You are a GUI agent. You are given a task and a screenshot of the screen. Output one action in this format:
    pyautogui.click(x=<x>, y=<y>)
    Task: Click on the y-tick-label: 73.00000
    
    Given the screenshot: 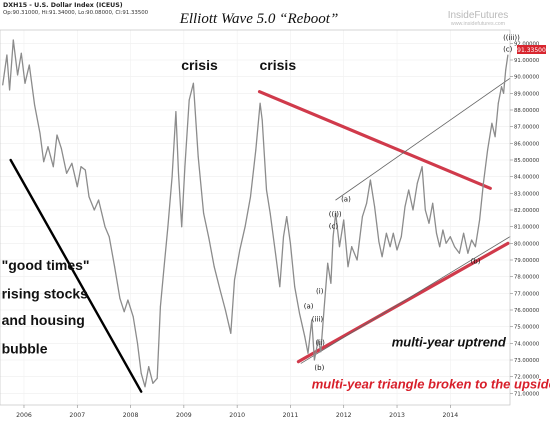 What is the action you would take?
    pyautogui.click(x=527, y=361)
    